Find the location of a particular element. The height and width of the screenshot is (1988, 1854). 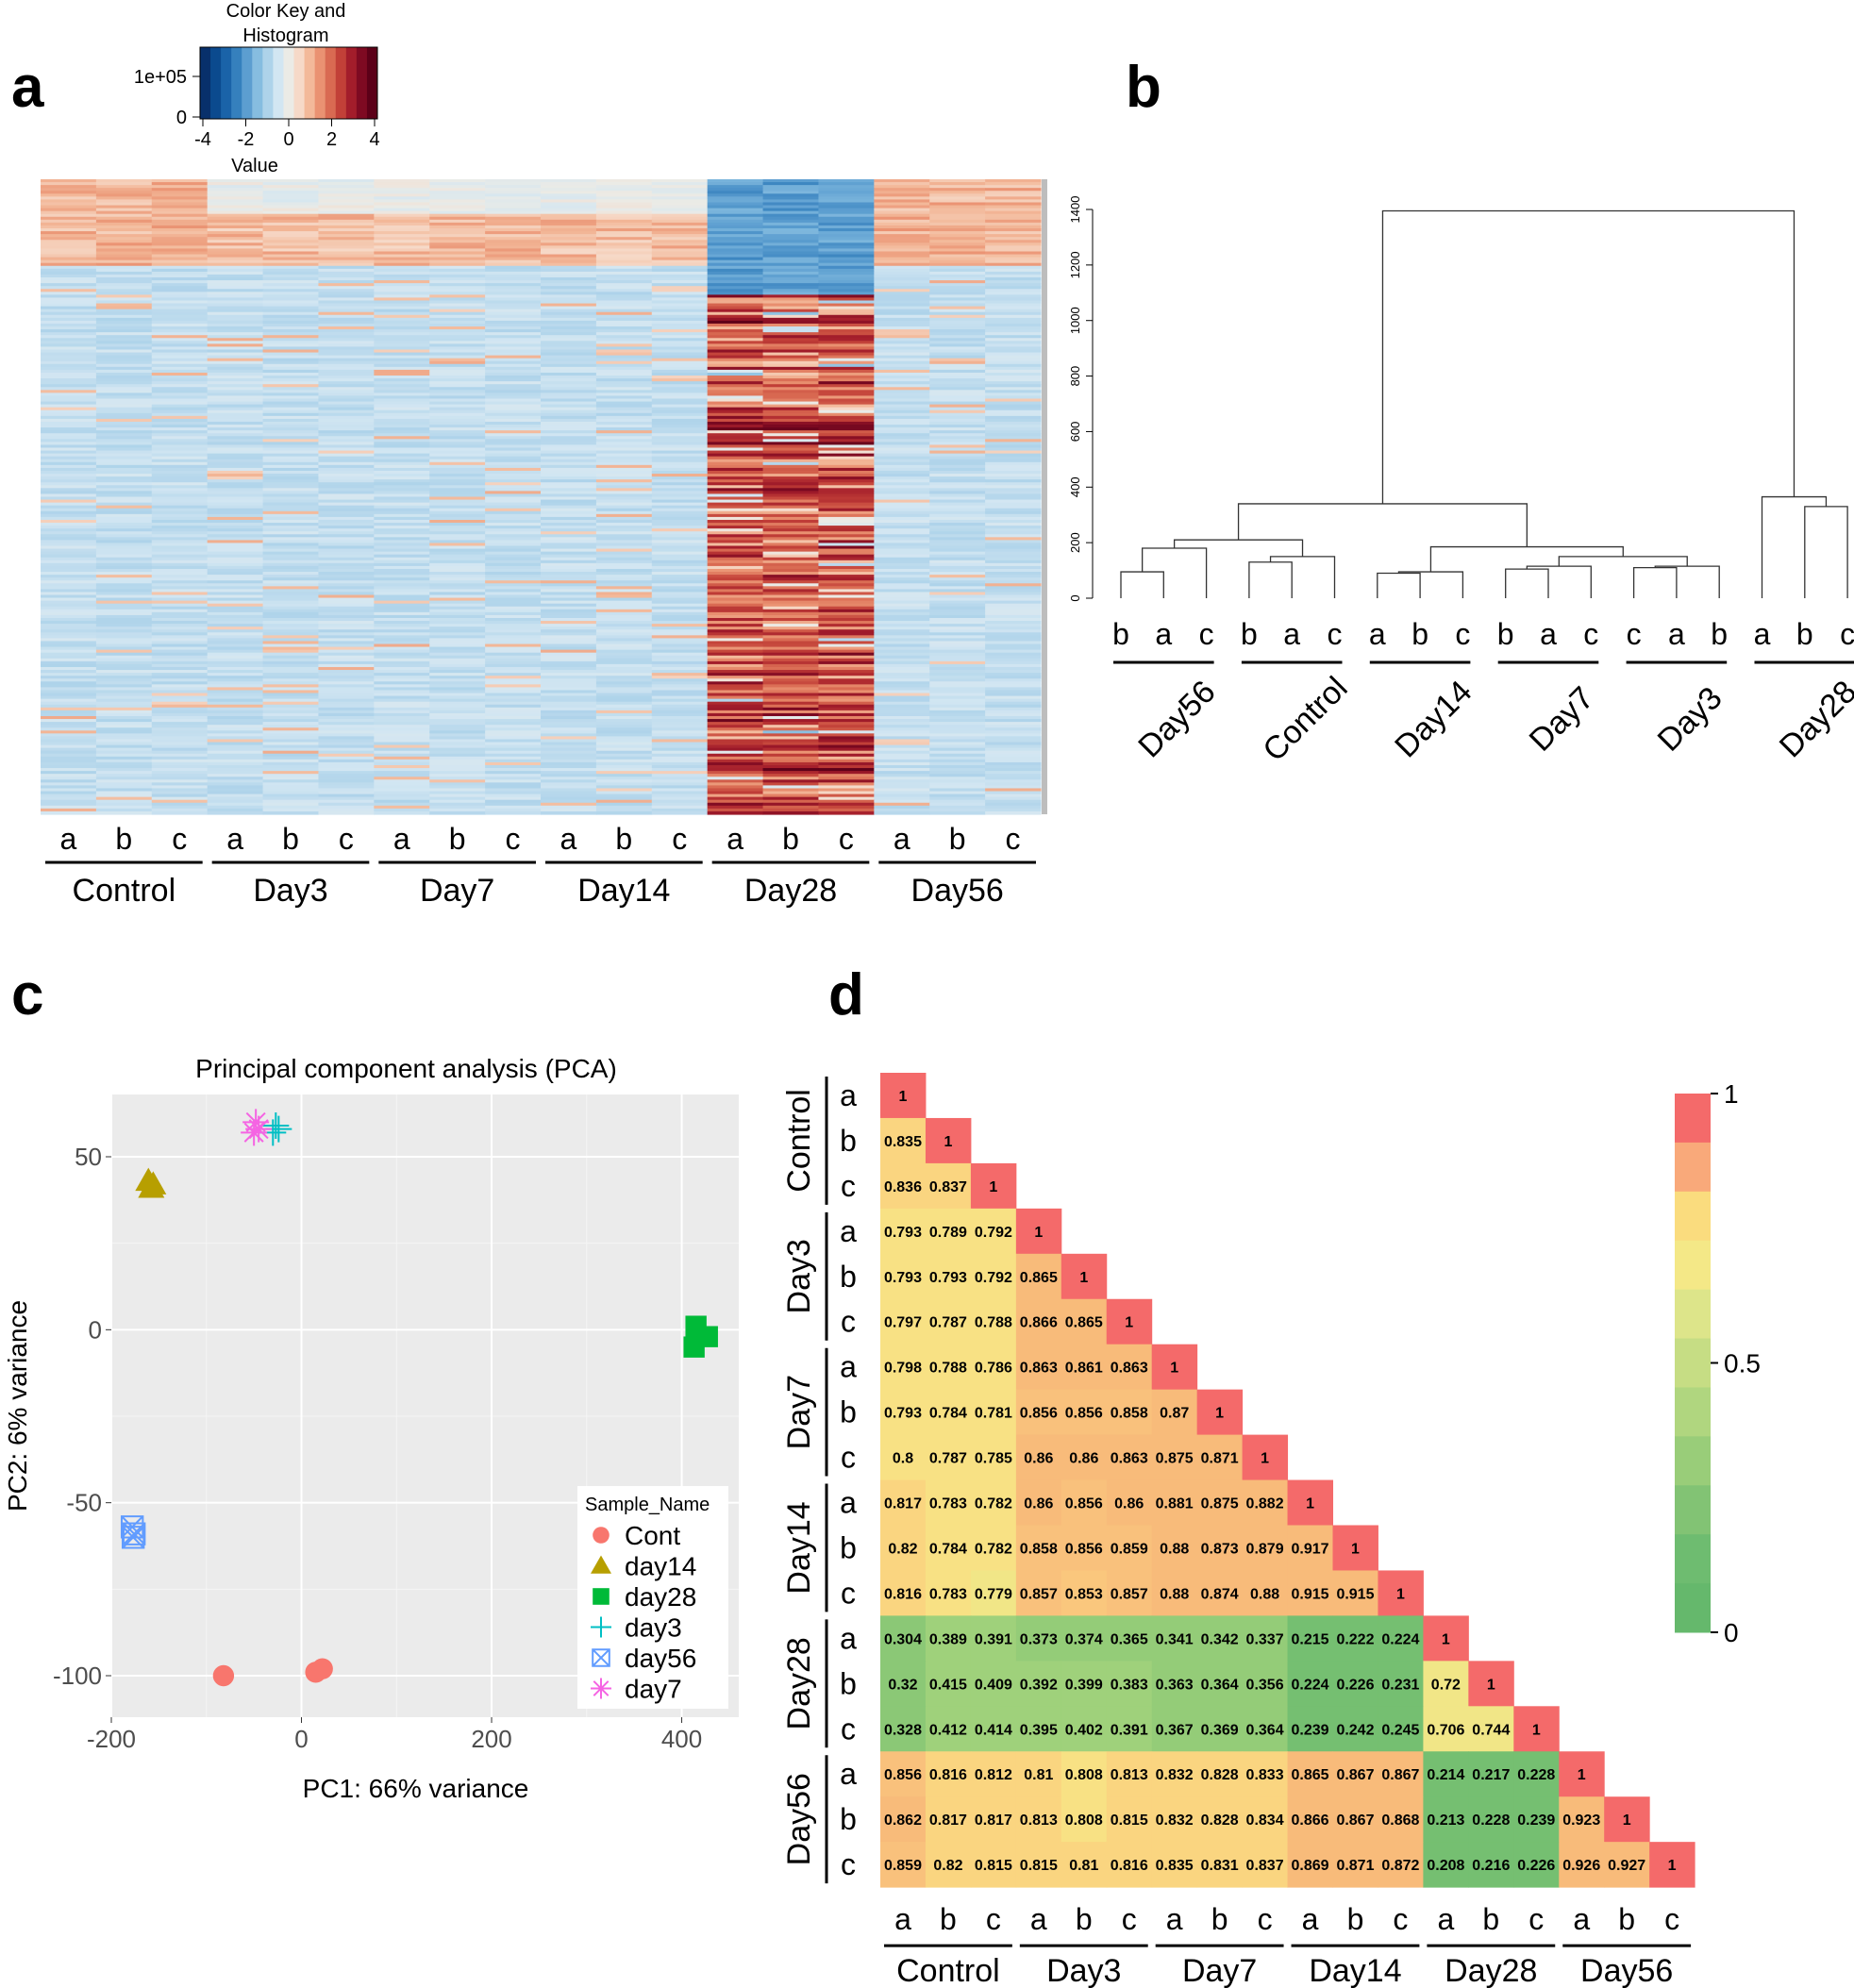

color-key-tick-label: -4 is located at coordinates (202, 139).